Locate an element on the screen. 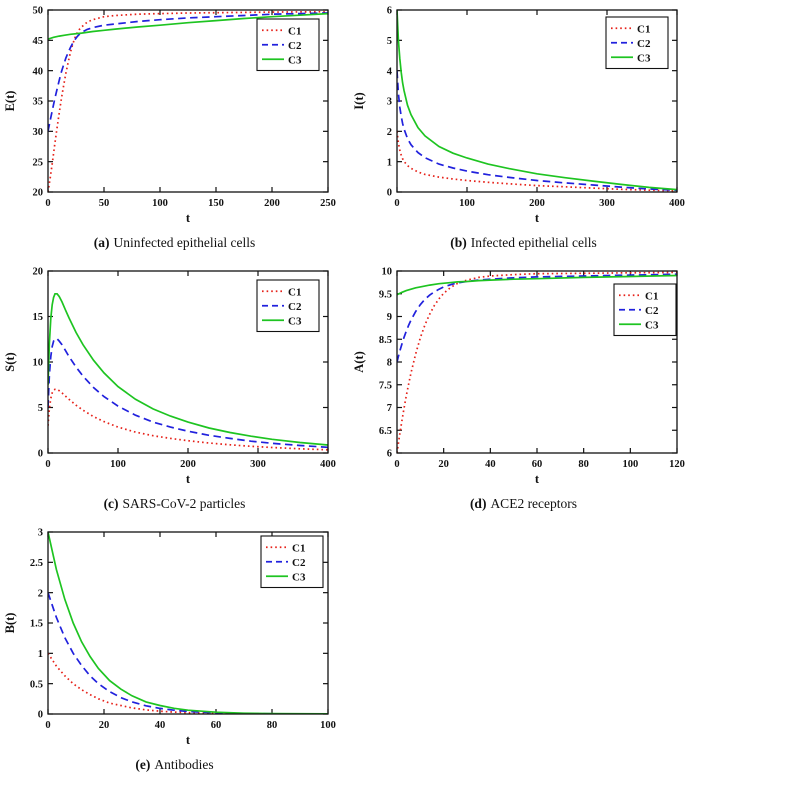 This screenshot has height=797, width=787. caption-c-text: SARS-CoV-2 particles is located at coordinates (184, 503).